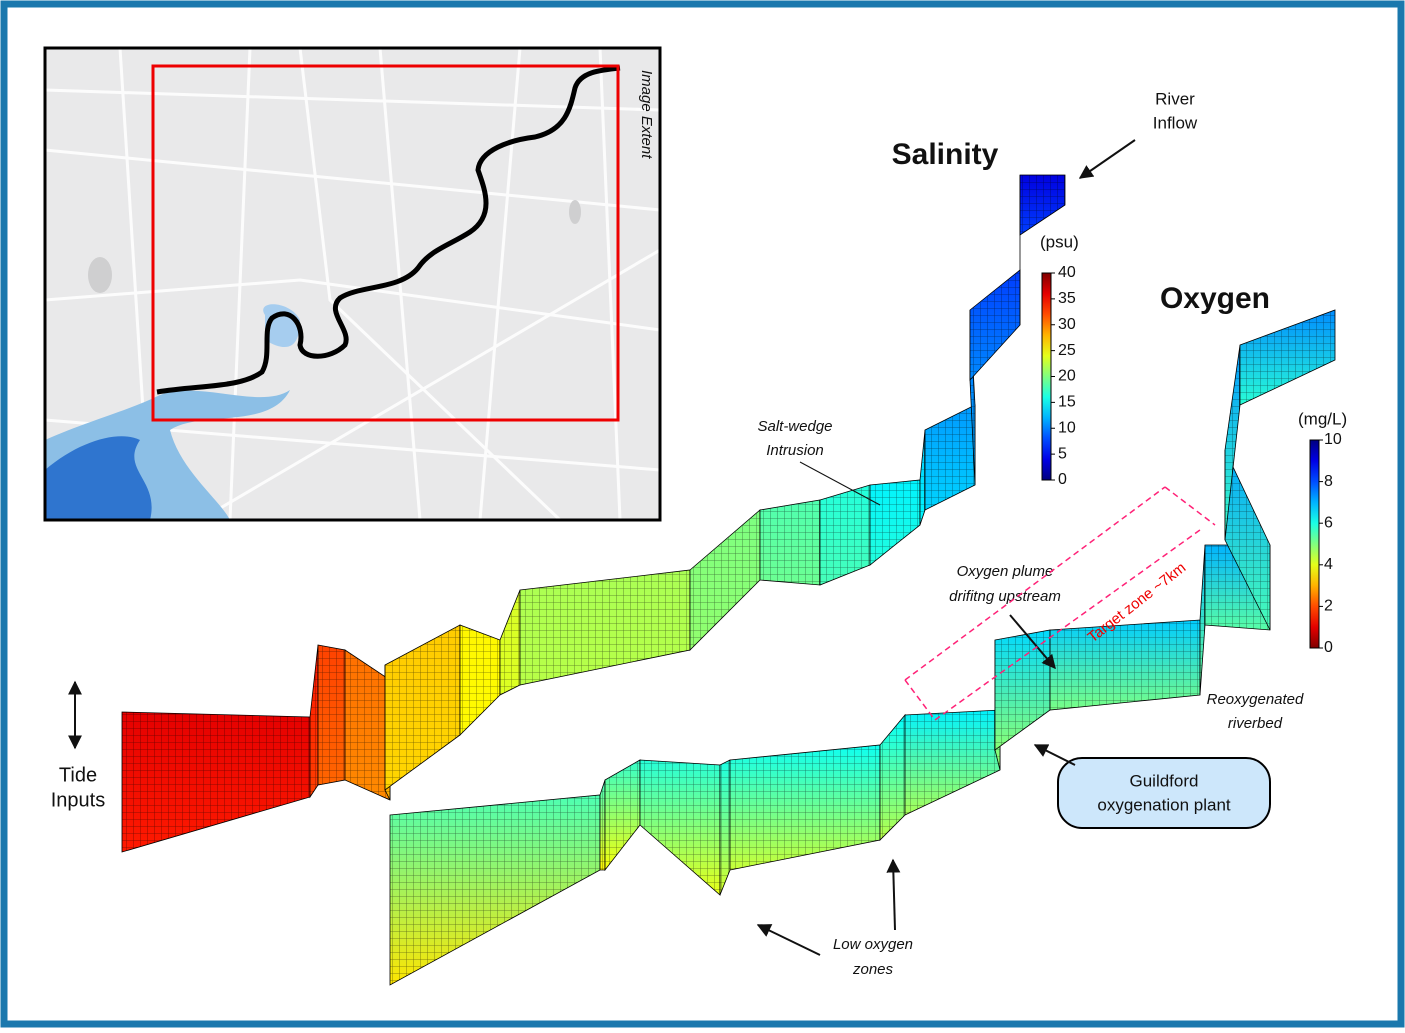 This screenshot has width=1405, height=1033. Describe the element at coordinates (873, 969) in the screenshot. I see `low-oxygen-label: zones` at that location.